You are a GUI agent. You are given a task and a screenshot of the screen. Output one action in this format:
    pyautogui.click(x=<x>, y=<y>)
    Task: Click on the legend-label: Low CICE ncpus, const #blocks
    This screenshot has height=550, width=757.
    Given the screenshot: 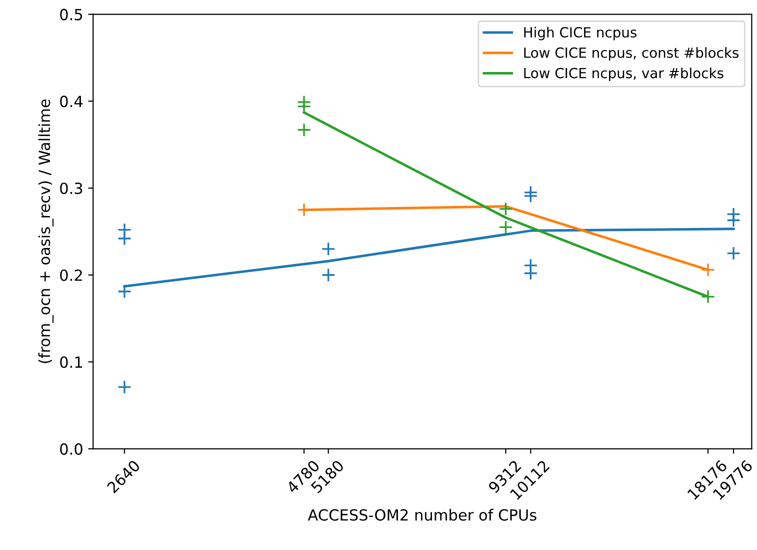 What is the action you would take?
    pyautogui.click(x=631, y=54)
    